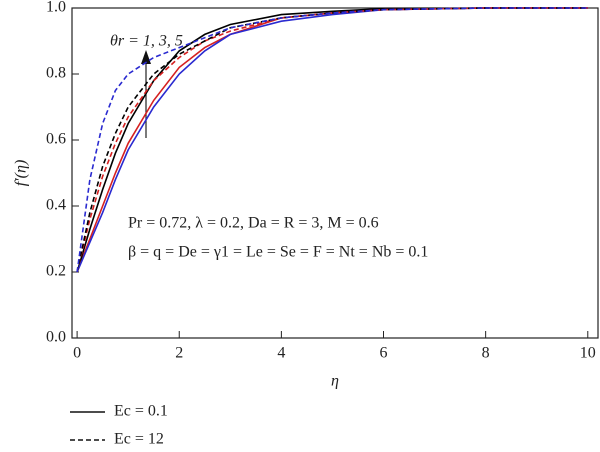 Image resolution: width=600 pixels, height=452 pixels. I want to click on y-tick-label: 0.2, so click(56, 271).